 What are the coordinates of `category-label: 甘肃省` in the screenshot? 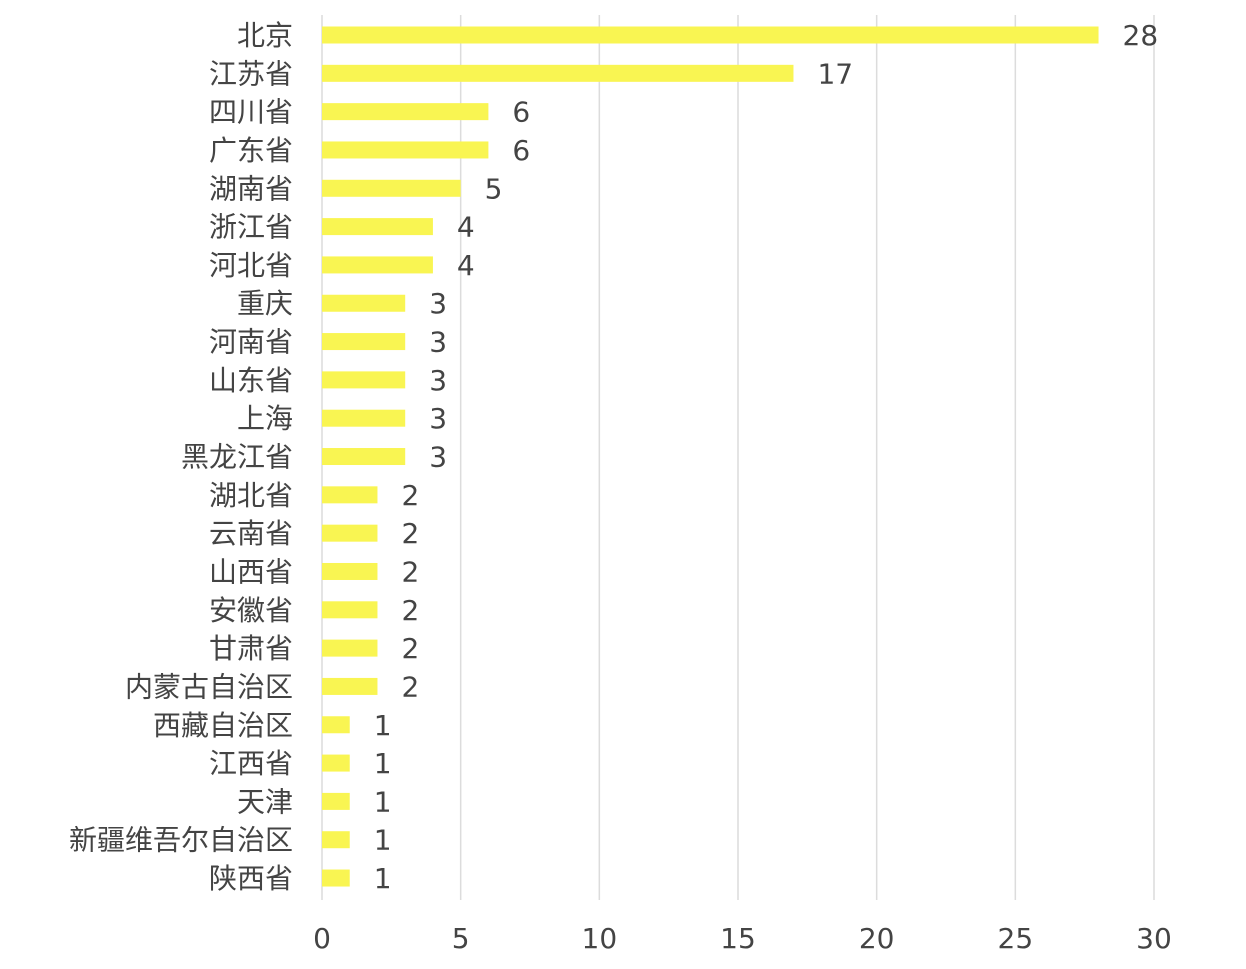 It's located at (251, 648).